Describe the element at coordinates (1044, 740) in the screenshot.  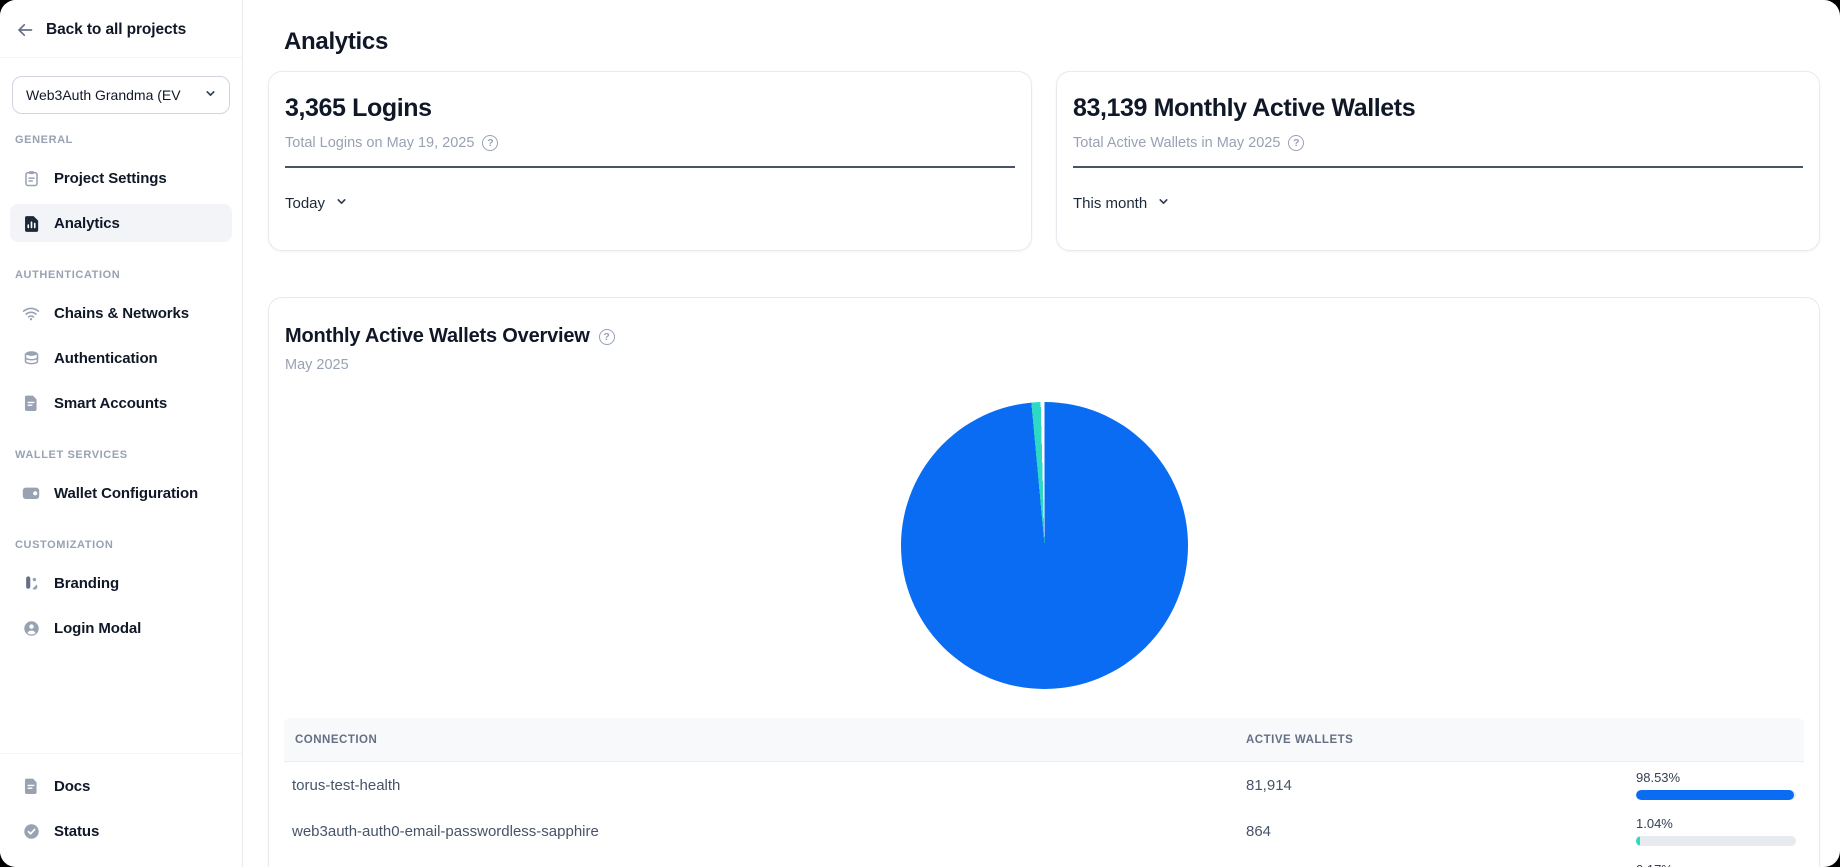
I see `table-header: CONNECTION ACTIVE WALLETS` at that location.